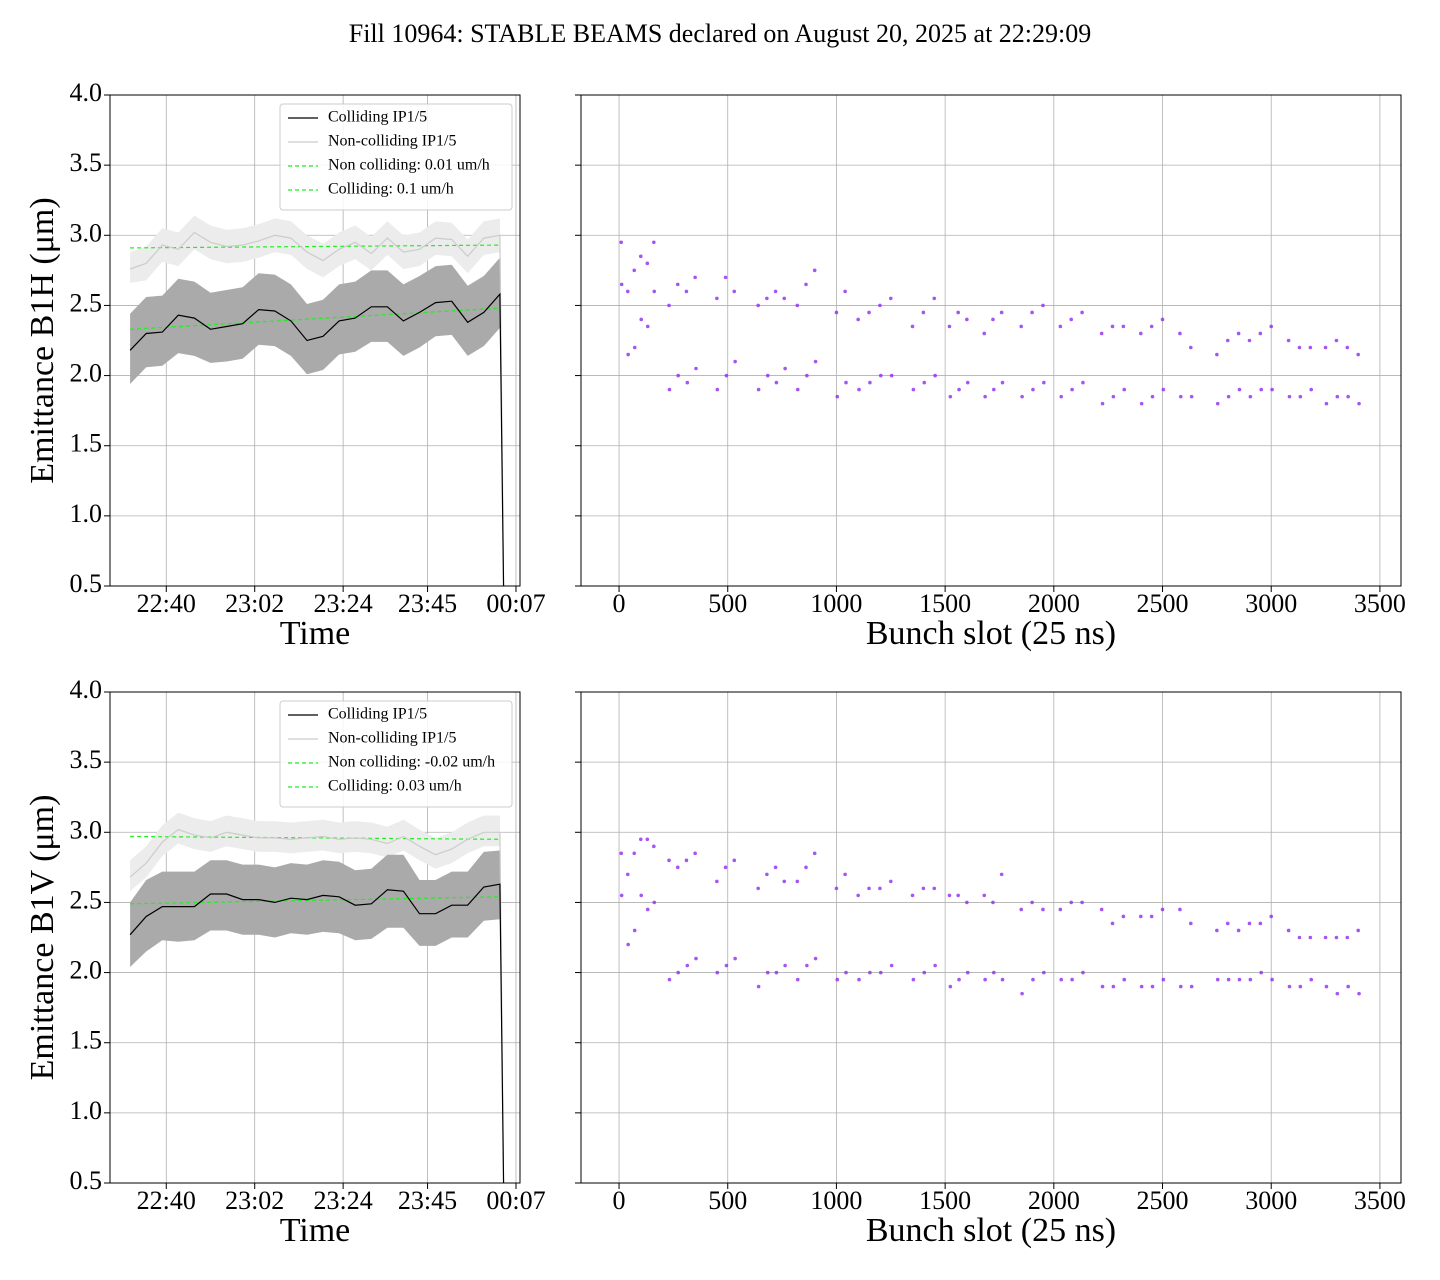  What do you see at coordinates (86, 1040) in the screenshot?
I see `y-tick-label: 1.5` at bounding box center [86, 1040].